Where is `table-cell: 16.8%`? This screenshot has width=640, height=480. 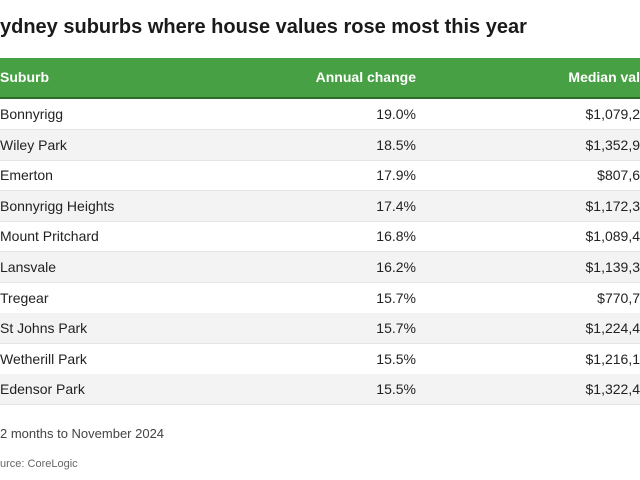 table-cell: 16.8% is located at coordinates (396, 236).